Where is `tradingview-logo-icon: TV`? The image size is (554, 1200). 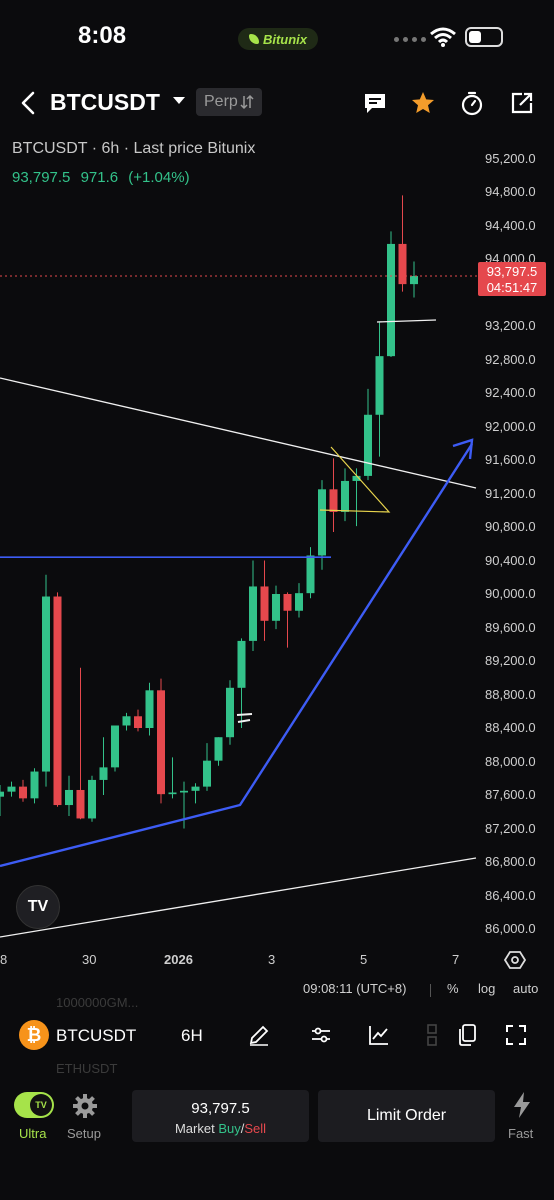 tradingview-logo-icon: TV is located at coordinates (38, 907).